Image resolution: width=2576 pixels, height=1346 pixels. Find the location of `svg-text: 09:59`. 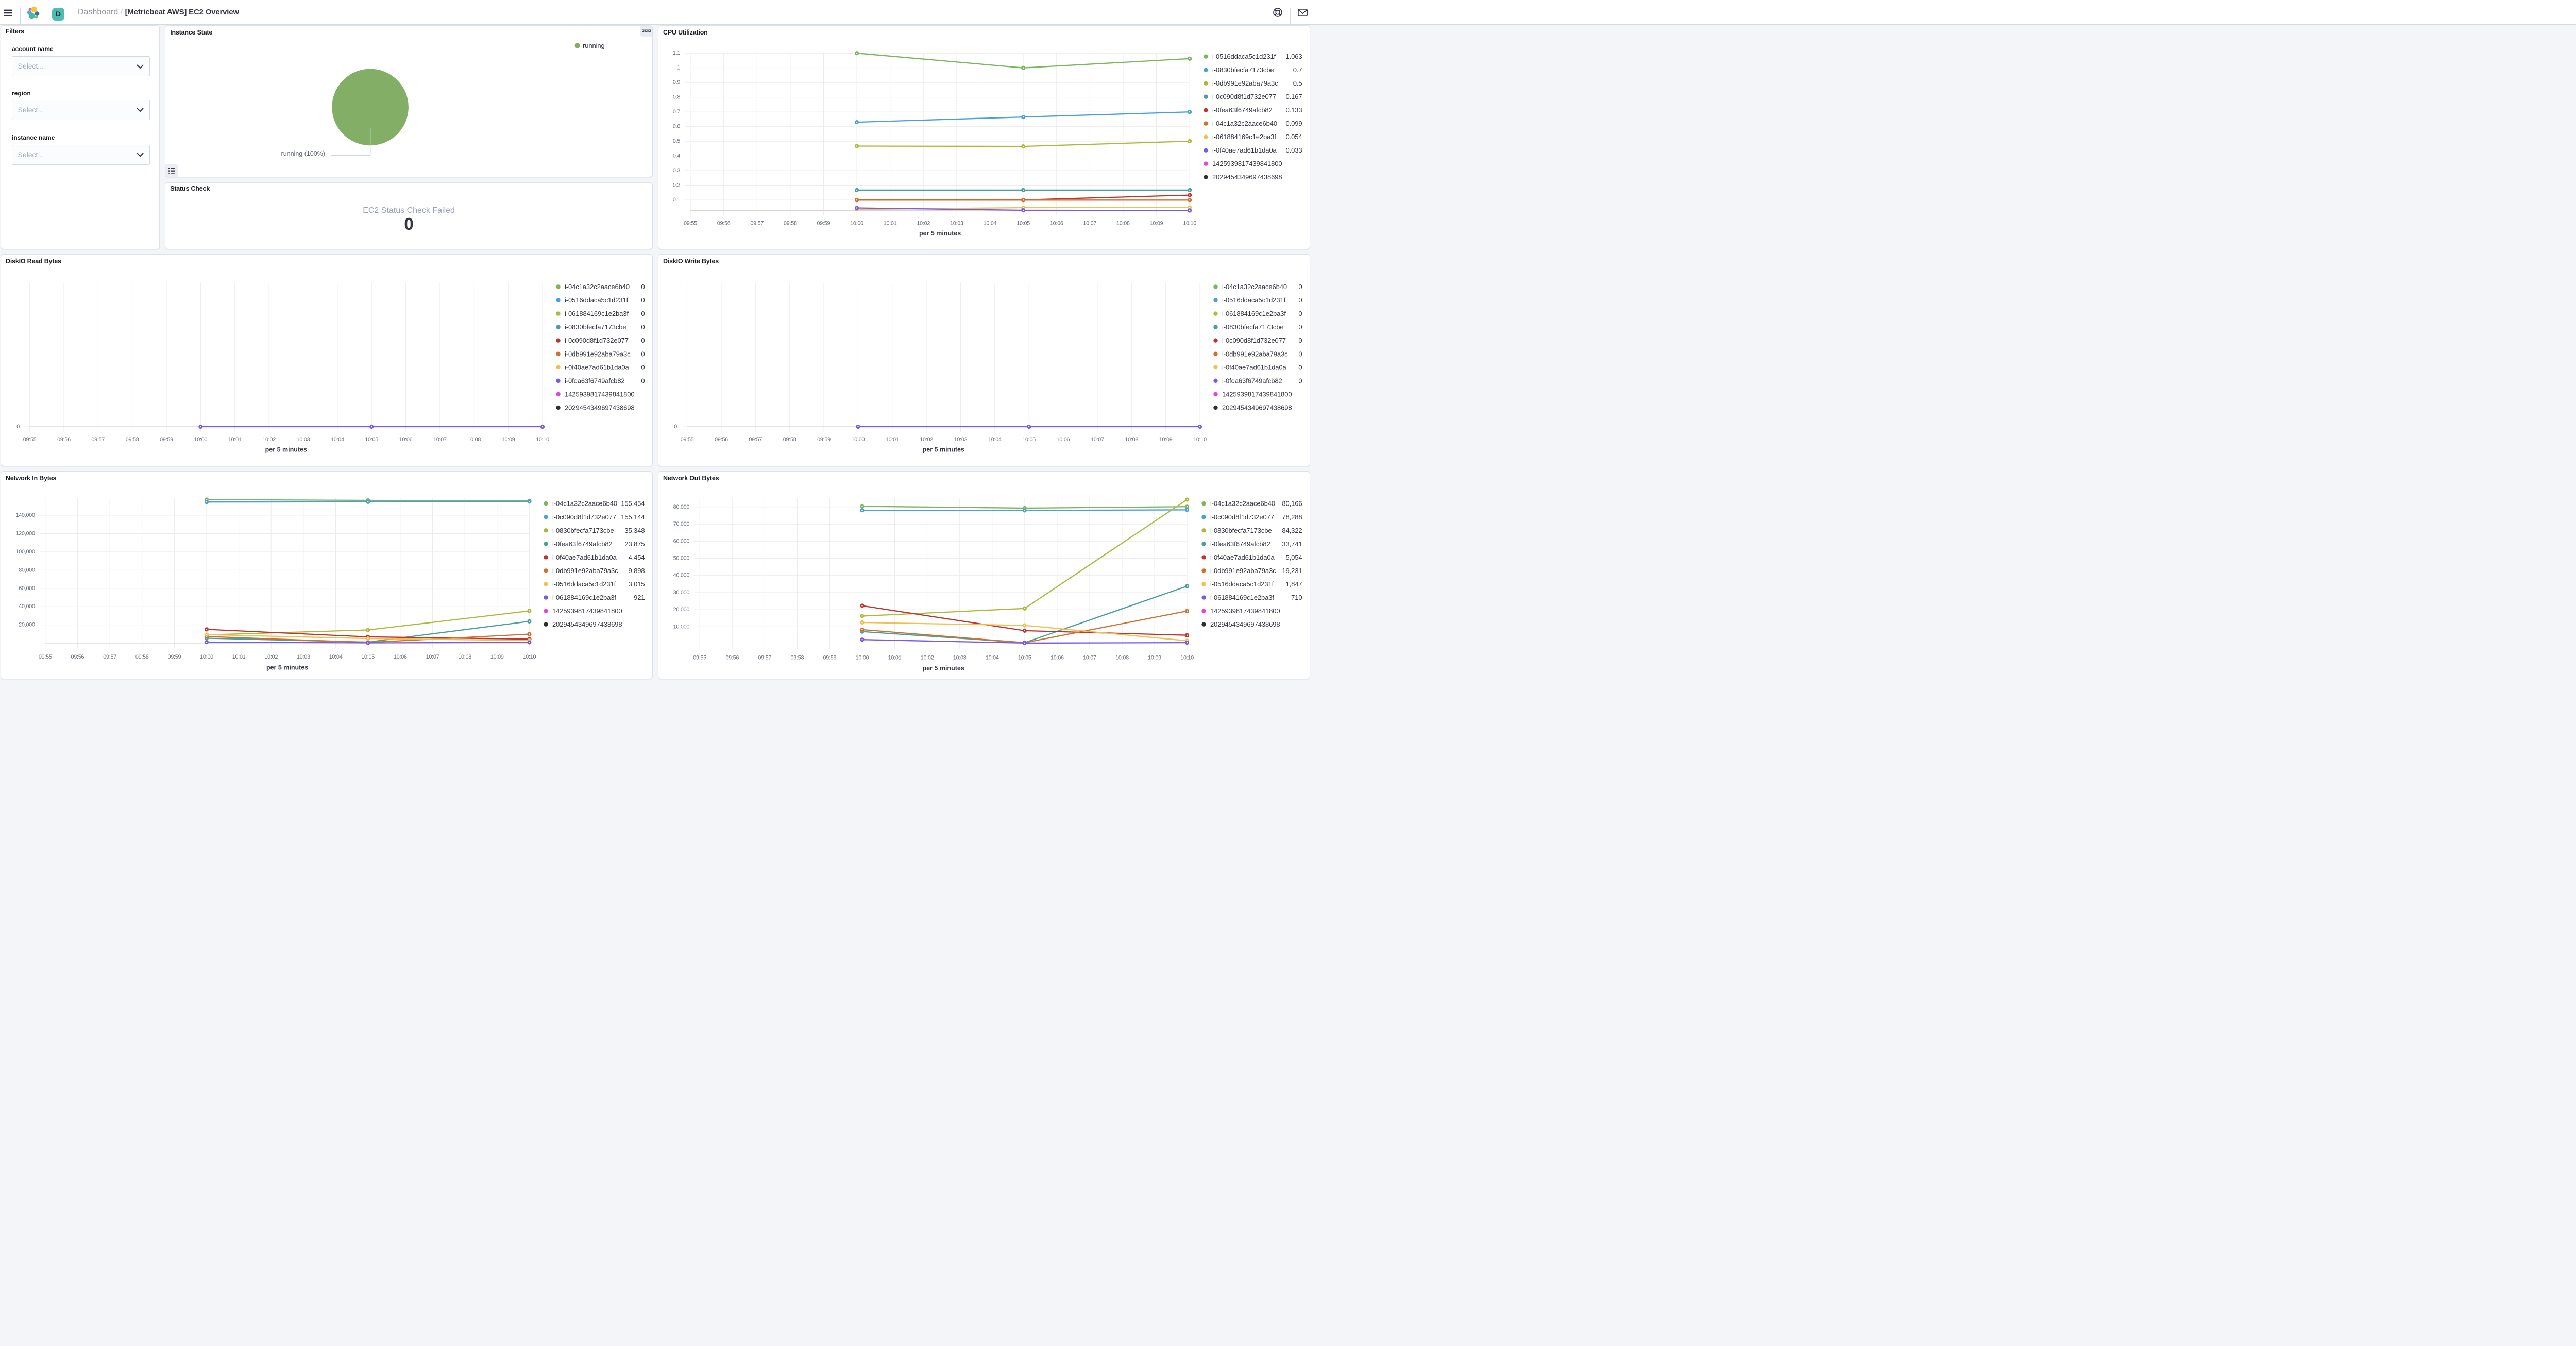

svg-text: 09:59 is located at coordinates (824, 439).